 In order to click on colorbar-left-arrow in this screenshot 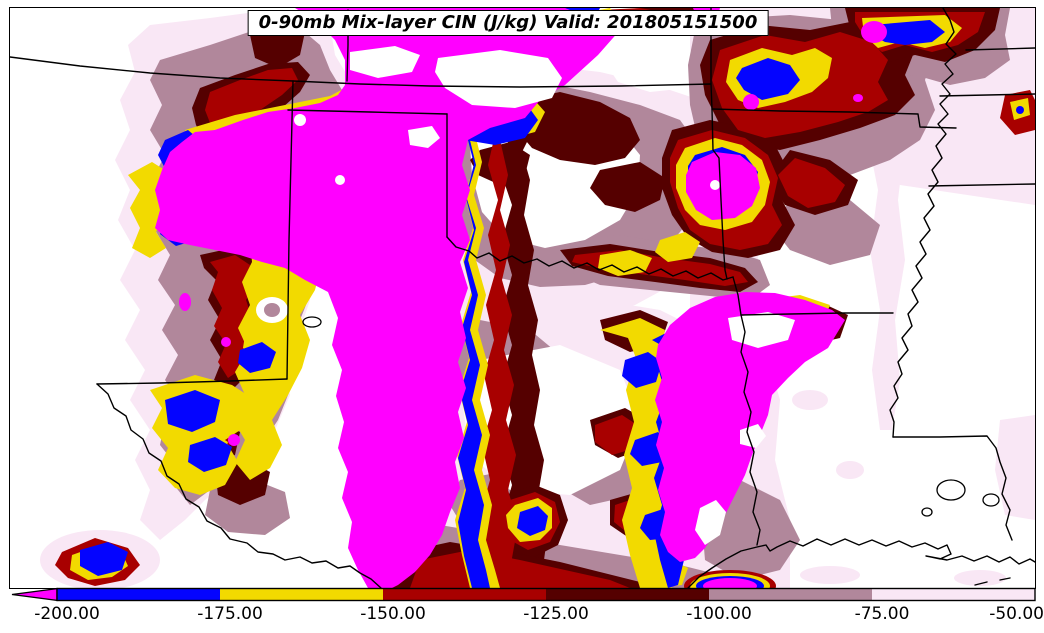, I will do `click(34, 594)`.